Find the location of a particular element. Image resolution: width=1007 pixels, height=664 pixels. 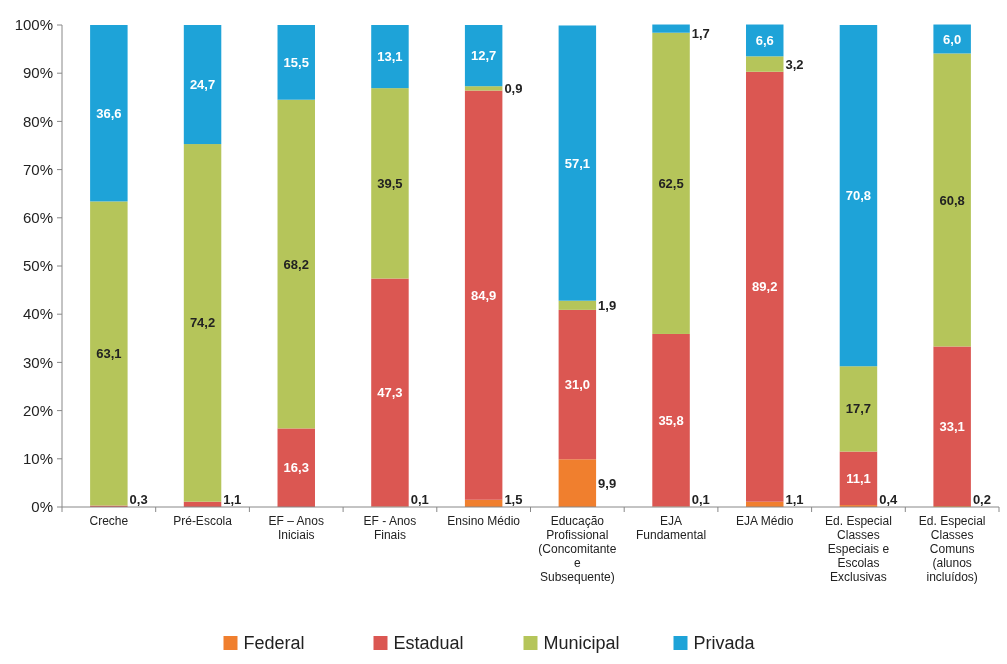

y-tick-label: 10% is located at coordinates (37, 459).